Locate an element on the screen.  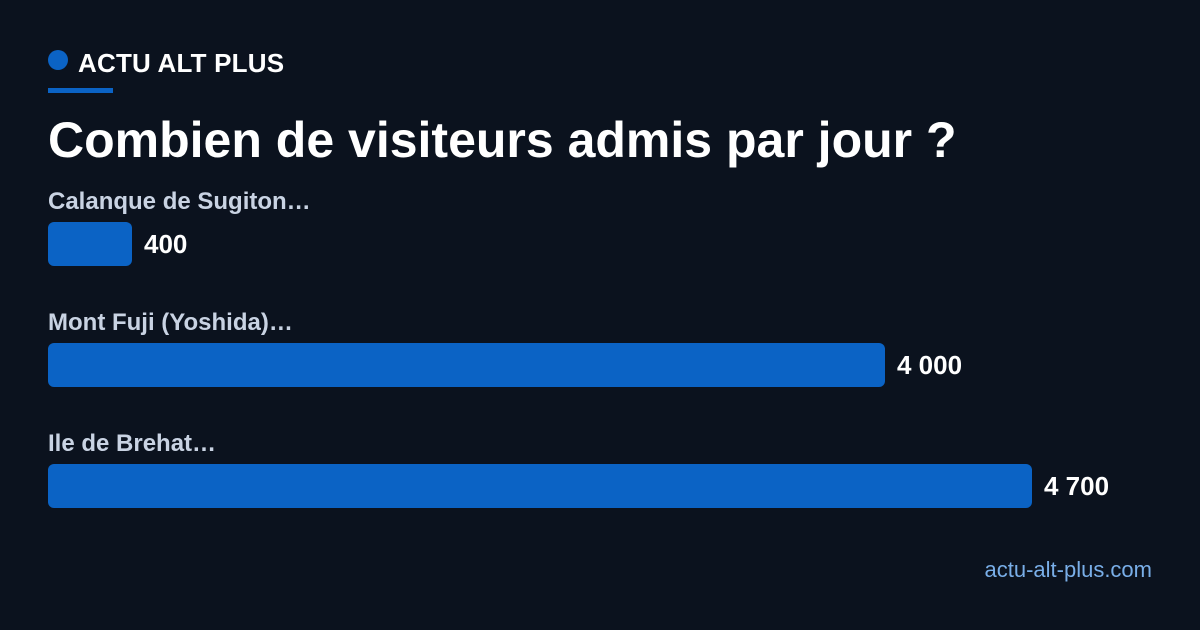
value-label: 400 is located at coordinates (166, 244).